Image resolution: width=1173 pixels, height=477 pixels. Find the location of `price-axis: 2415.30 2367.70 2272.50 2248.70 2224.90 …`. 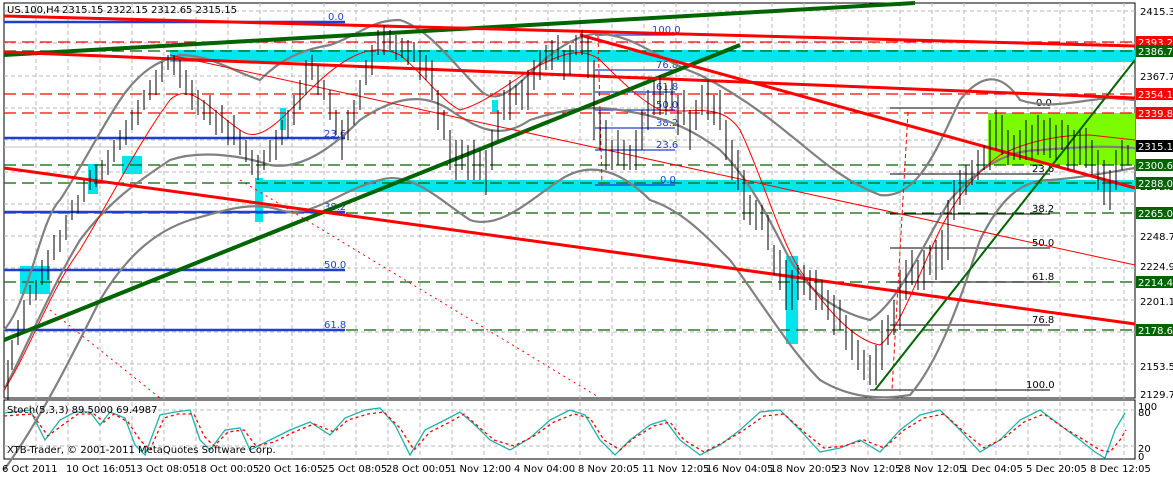

price-axis: 2415.30 2367.70 2272.50 2248.70 2224.90 … is located at coordinates (1156, 204).